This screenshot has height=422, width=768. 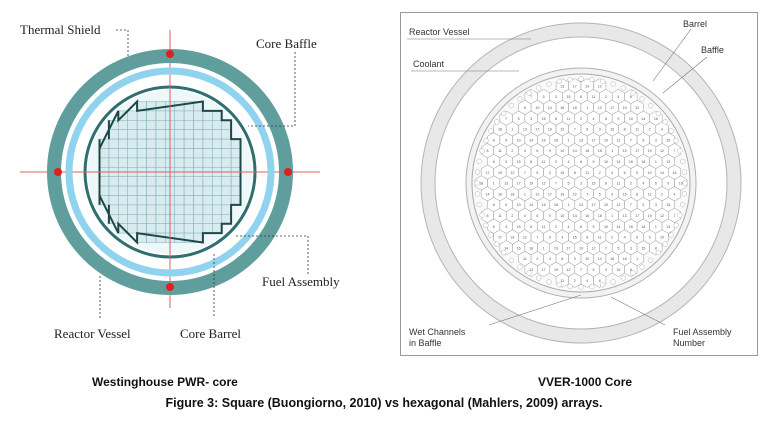 I want to click on fuel-assembly-number: 9, so click(x=650, y=238).